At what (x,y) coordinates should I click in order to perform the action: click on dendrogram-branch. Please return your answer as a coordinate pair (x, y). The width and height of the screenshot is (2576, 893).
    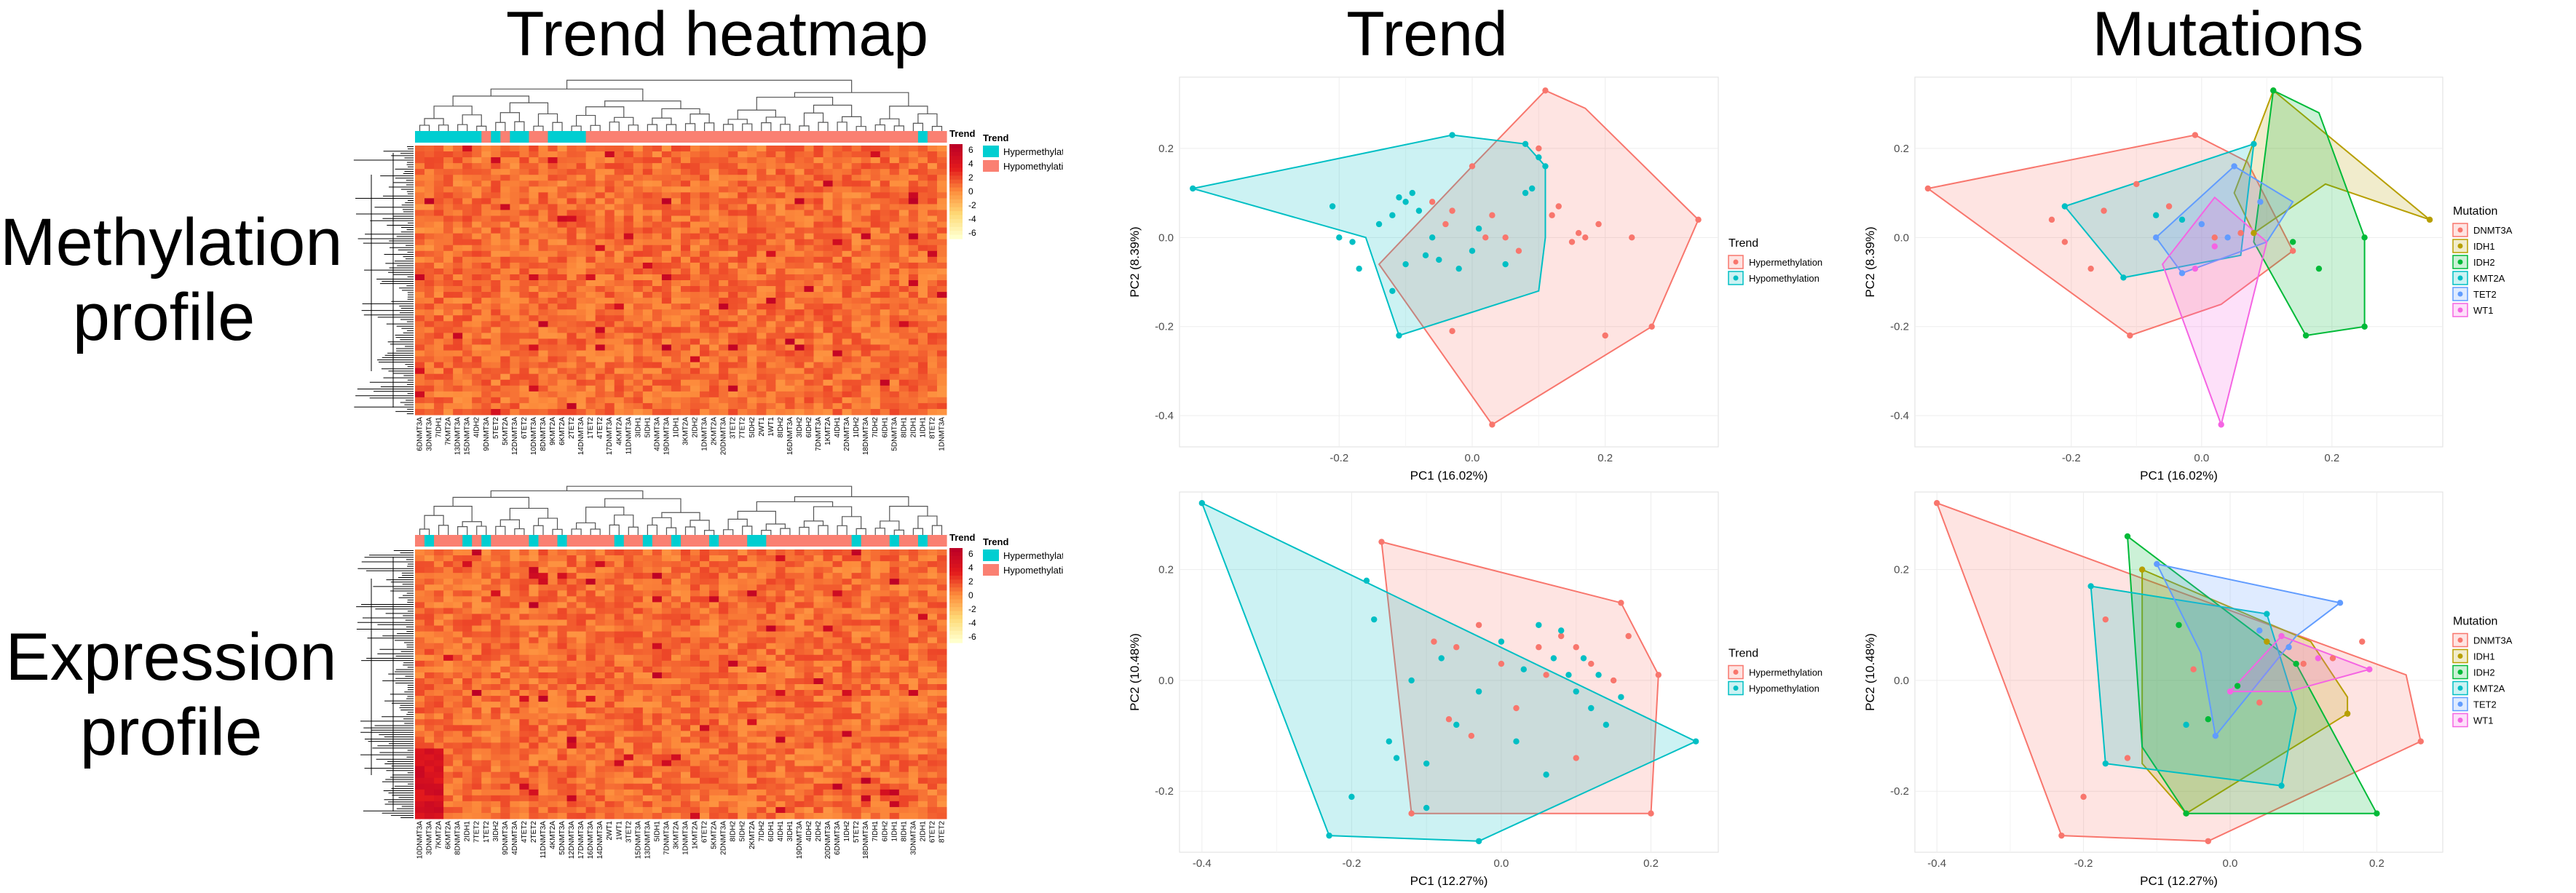
    Looking at the image, I should click on (576, 531).